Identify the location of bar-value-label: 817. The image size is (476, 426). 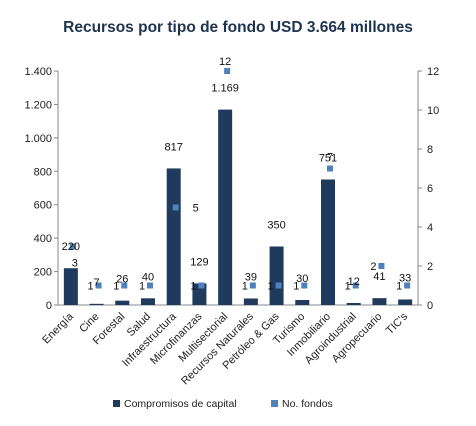
(174, 147).